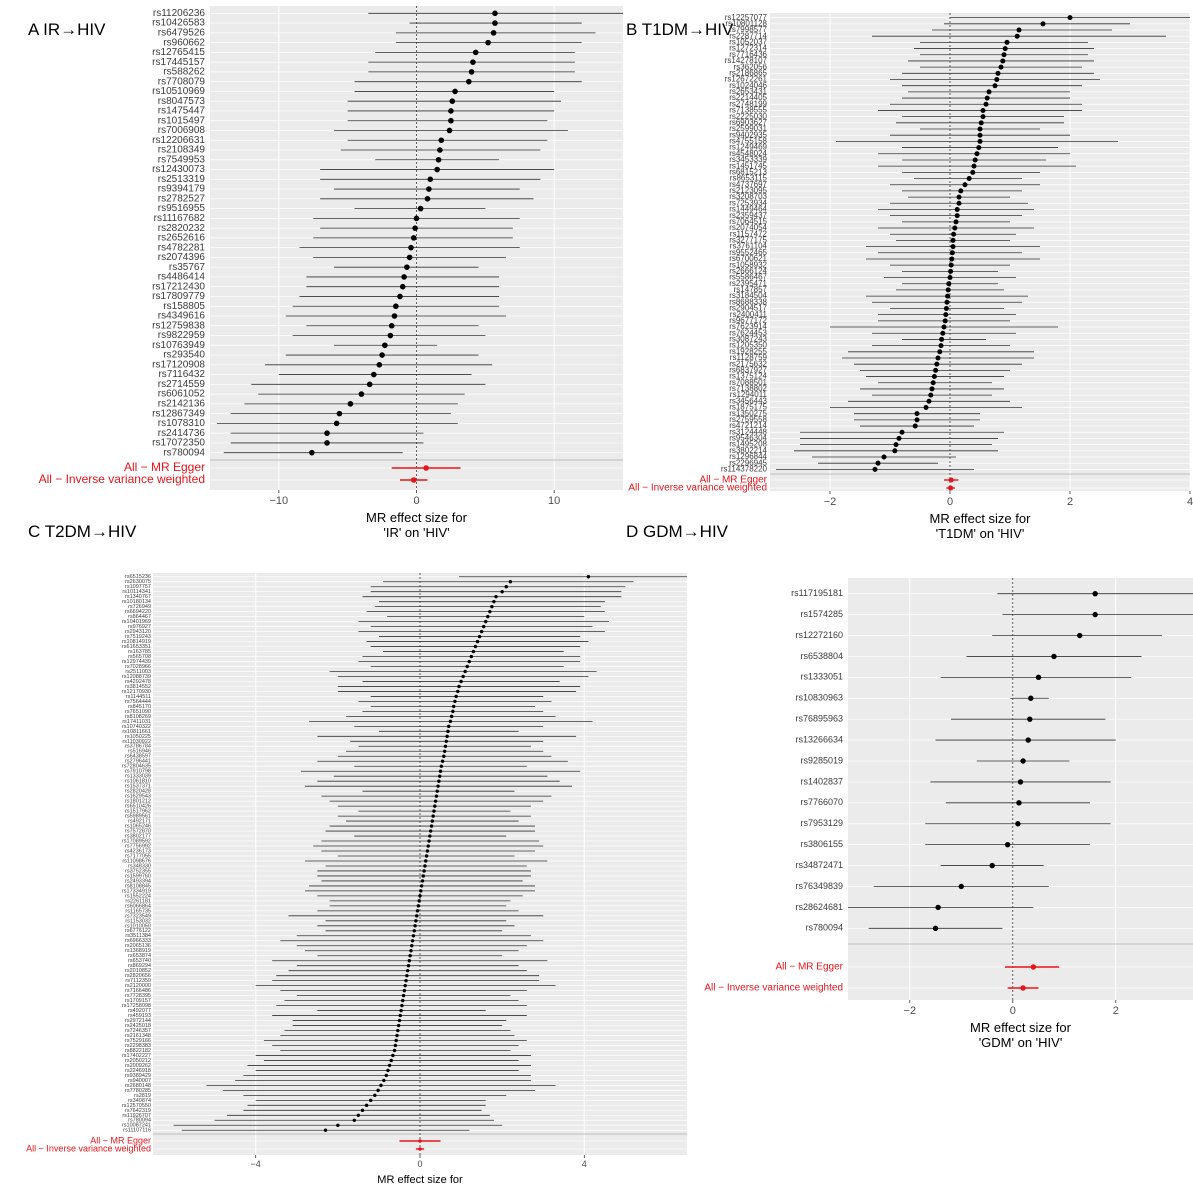 Image resolution: width=1193 pixels, height=1186 pixels. What do you see at coordinates (824, 928) in the screenshot?
I see `snp-label: rs780094` at bounding box center [824, 928].